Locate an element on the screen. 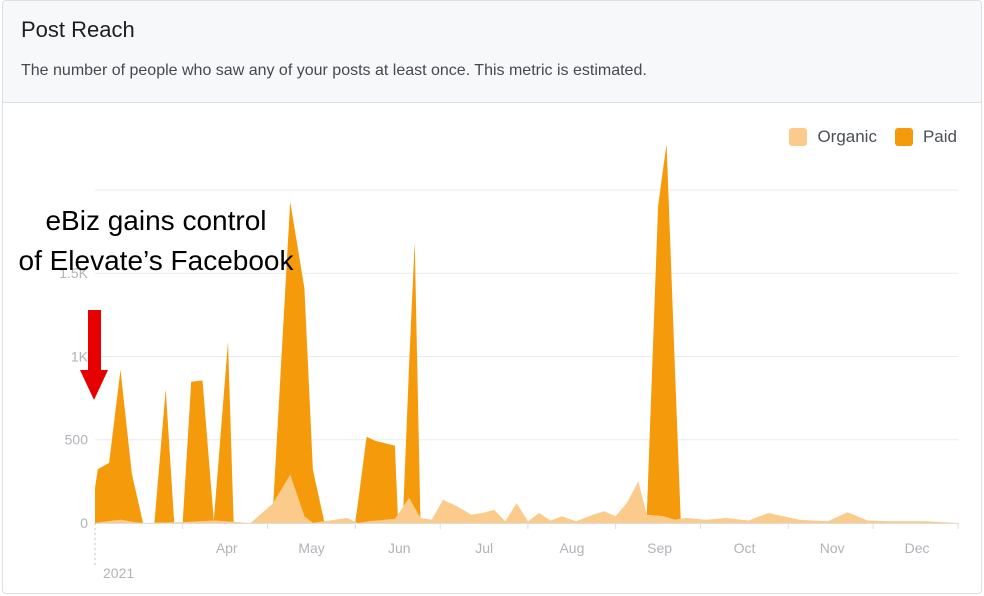 The width and height of the screenshot is (984, 596). x-tick-label-sep: Sep is located at coordinates (659, 548).